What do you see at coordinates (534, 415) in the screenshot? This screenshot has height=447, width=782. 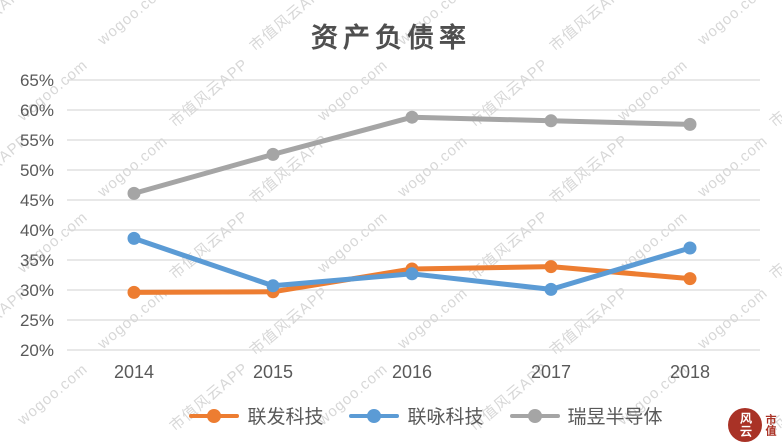 I see `legend-marker-gray` at bounding box center [534, 415].